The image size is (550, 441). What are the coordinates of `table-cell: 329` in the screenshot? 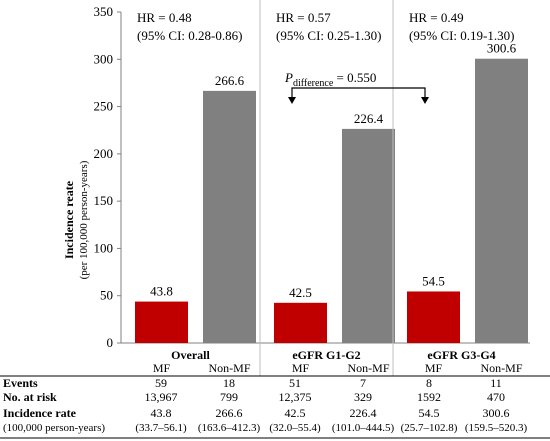 It's located at (363, 397).